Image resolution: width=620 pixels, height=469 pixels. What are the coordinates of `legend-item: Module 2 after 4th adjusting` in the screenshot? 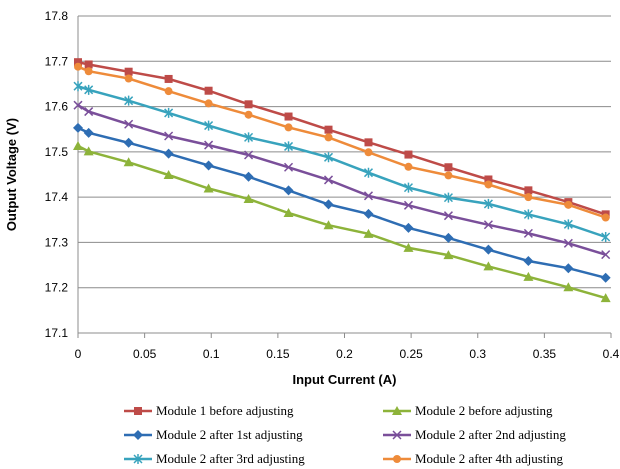 It's located at (473, 458).